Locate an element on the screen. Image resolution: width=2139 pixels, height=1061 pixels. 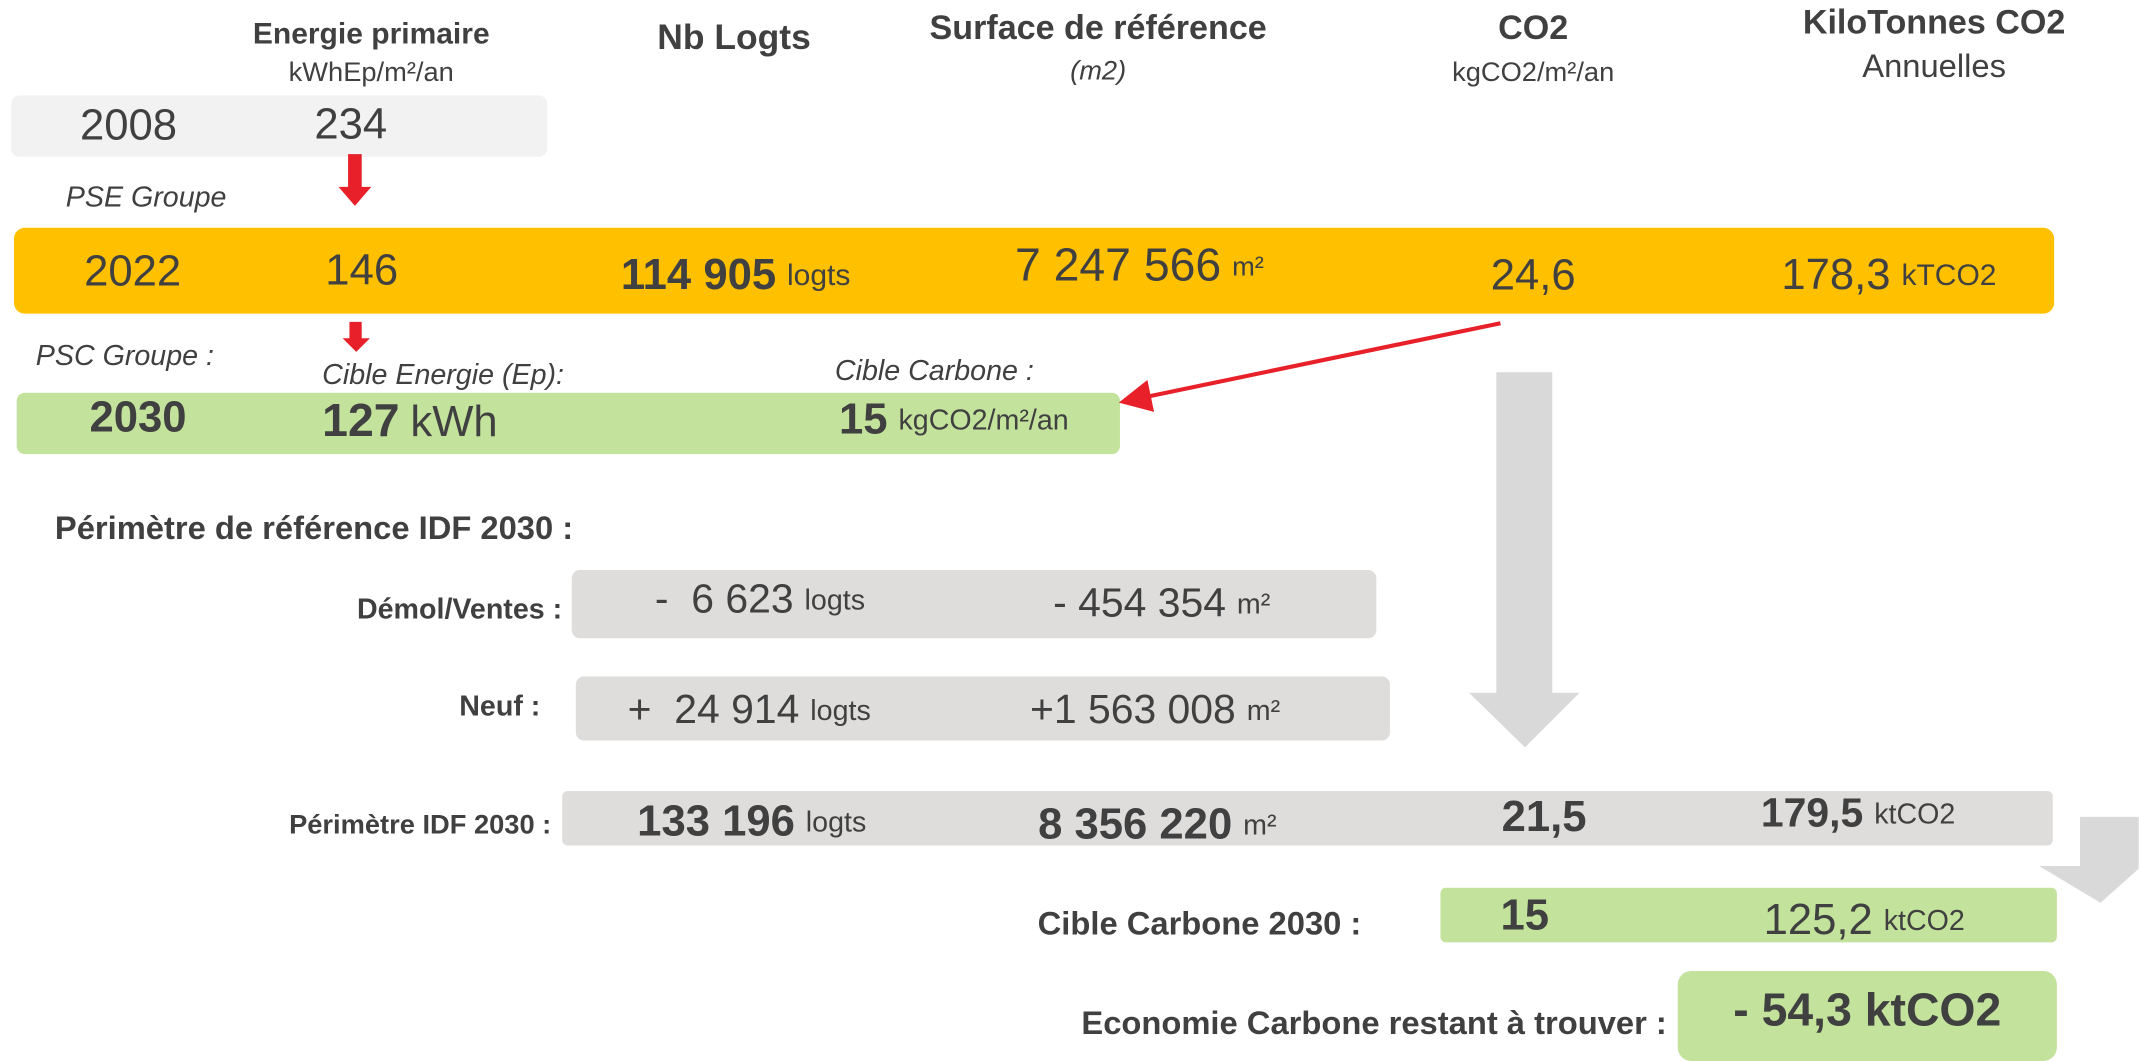
demol-logts: - 6 623 logts is located at coordinates (760, 598).